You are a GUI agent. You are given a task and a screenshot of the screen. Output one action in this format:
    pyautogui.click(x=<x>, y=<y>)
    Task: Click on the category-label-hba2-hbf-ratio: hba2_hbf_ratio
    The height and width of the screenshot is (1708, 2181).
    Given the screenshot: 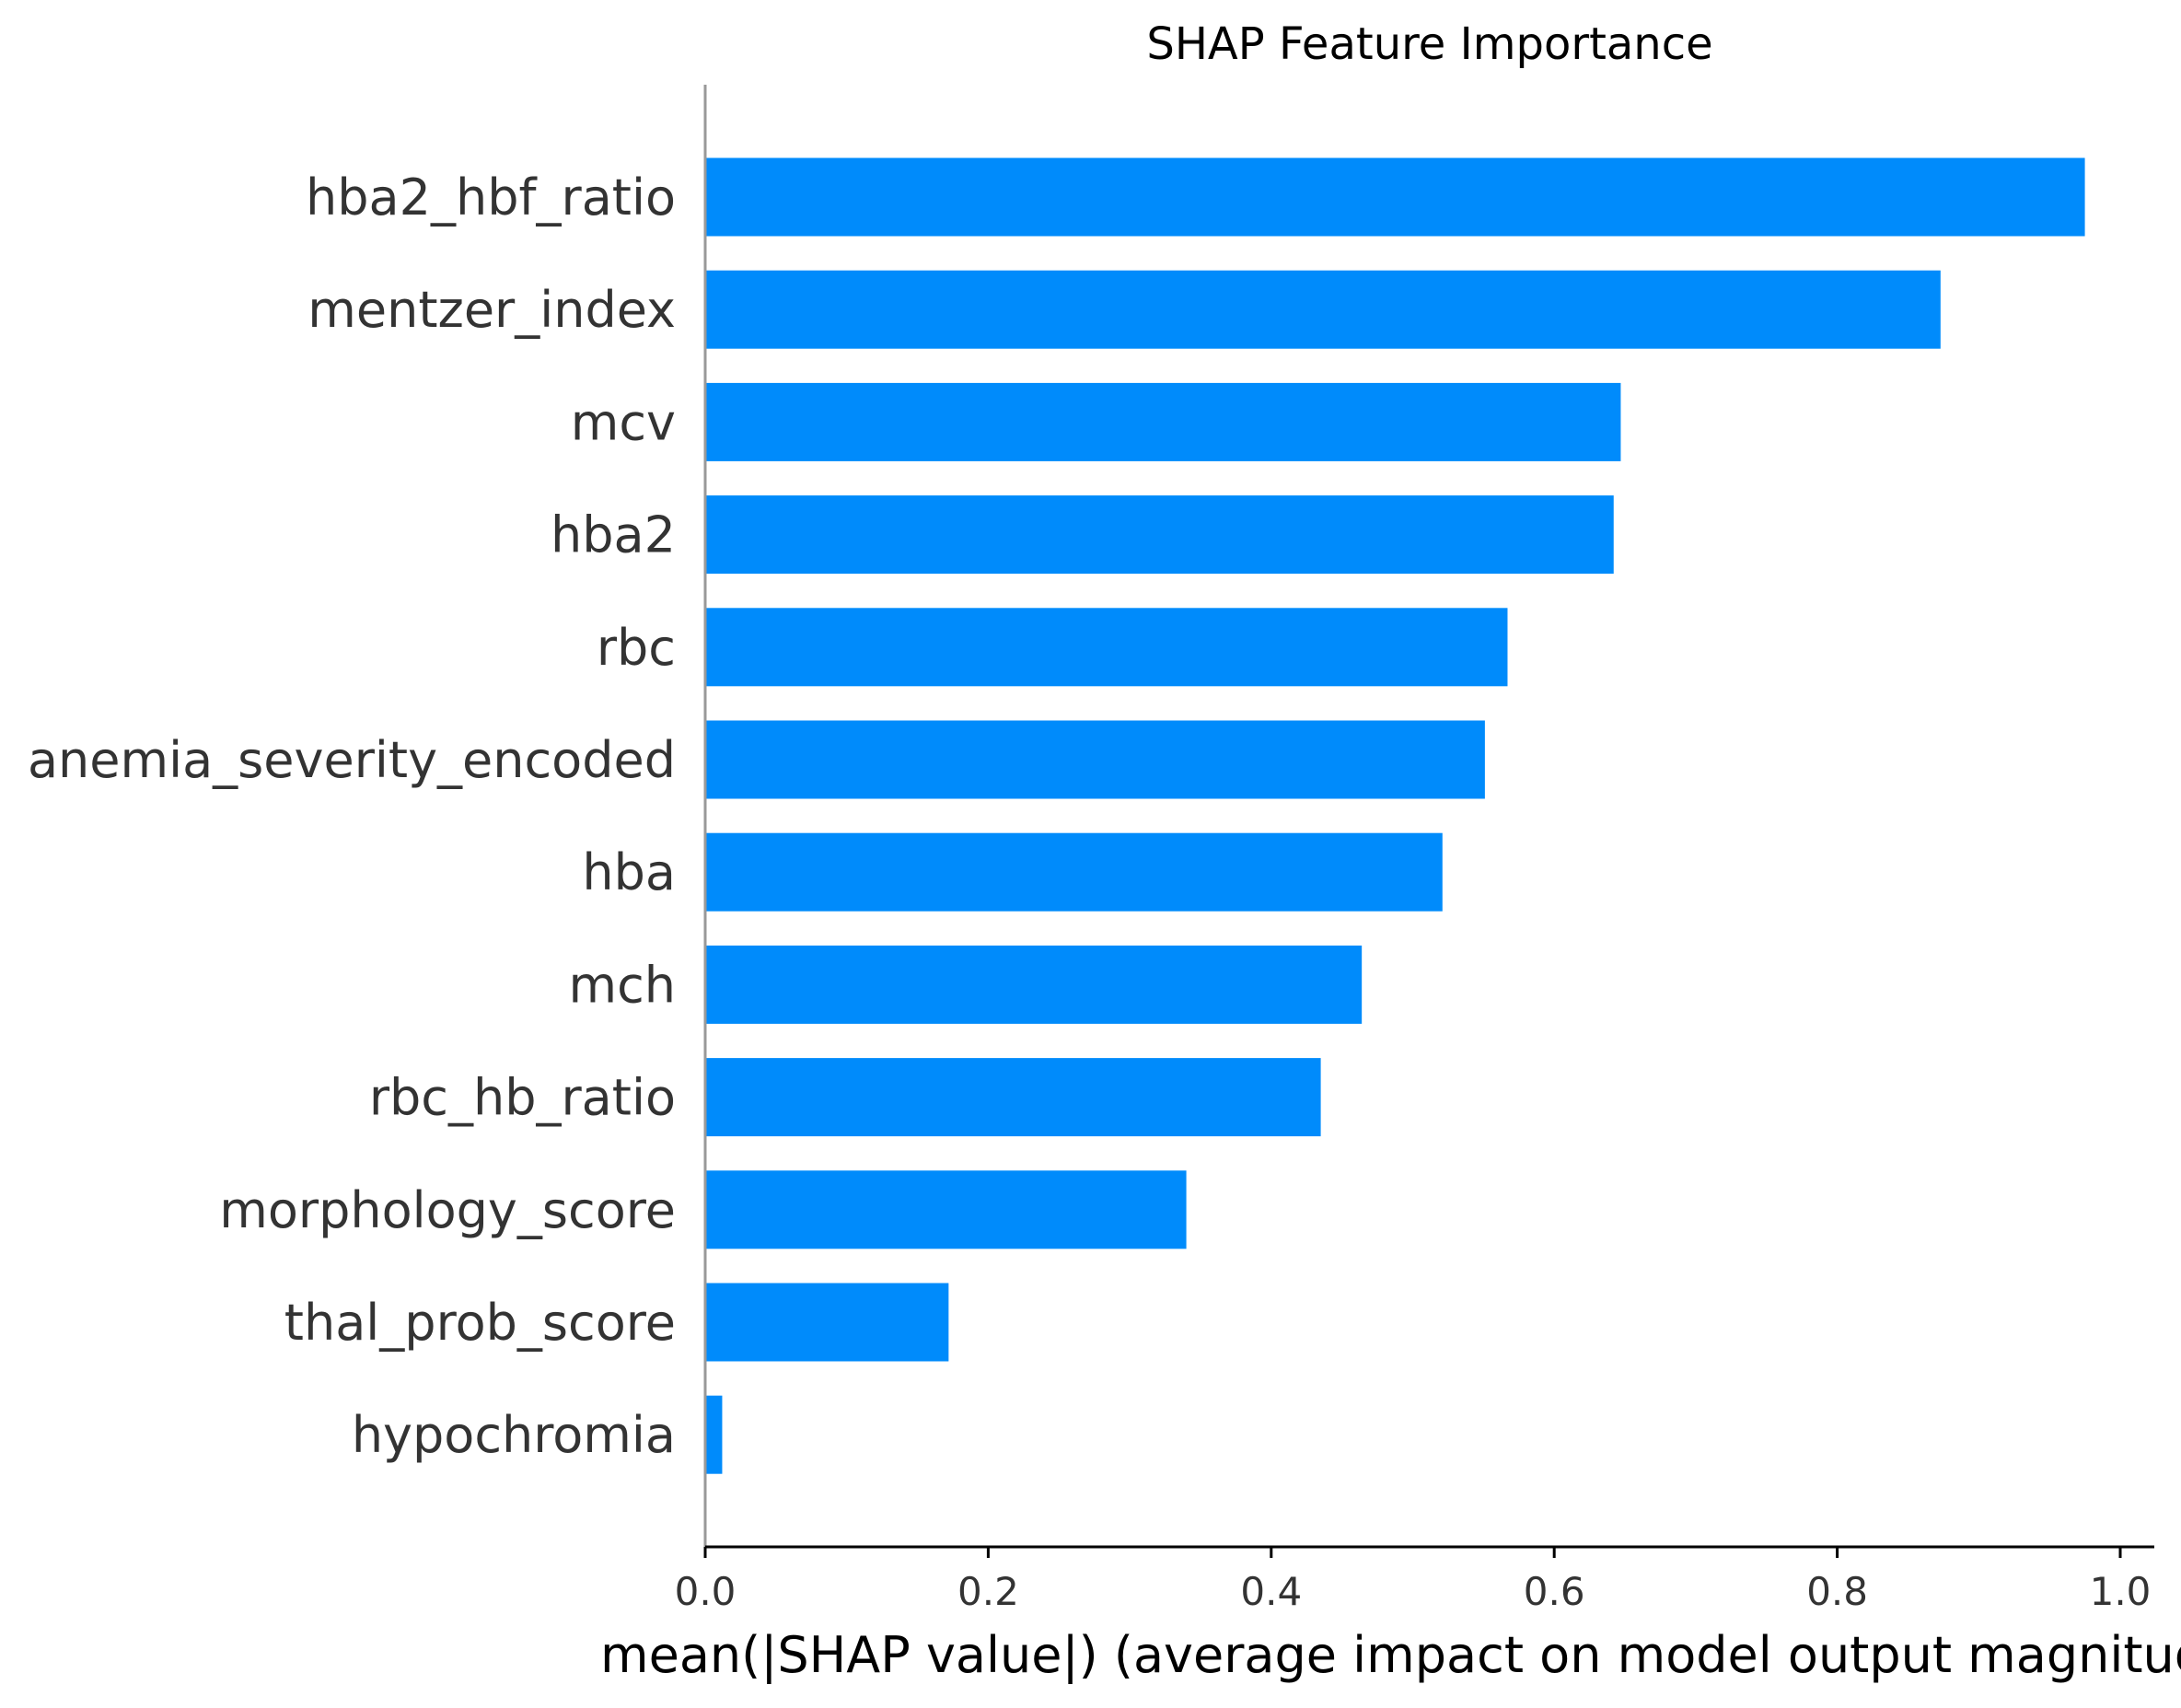 What is the action you would take?
    pyautogui.click(x=491, y=197)
    